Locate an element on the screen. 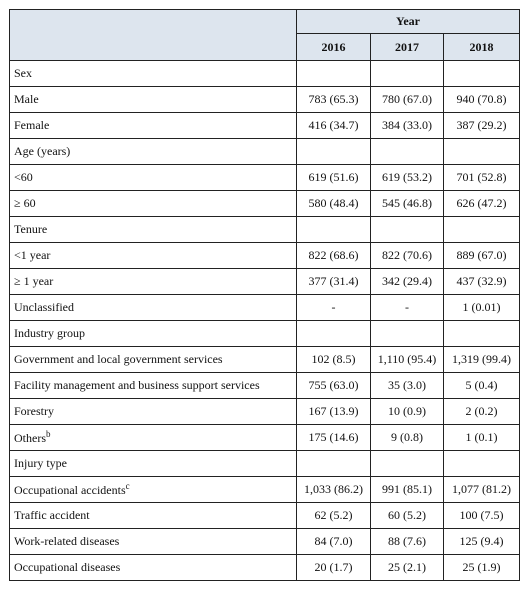 This screenshot has width=527, height=592. label-text: Occupational accidents is located at coordinates (70, 490).